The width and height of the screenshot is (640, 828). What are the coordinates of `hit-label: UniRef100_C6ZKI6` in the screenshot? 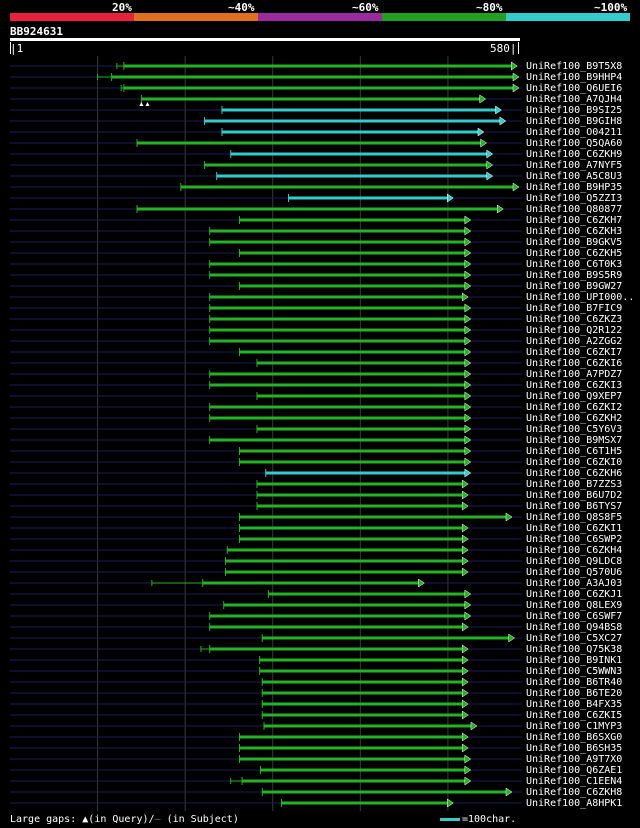 It's located at (574, 363).